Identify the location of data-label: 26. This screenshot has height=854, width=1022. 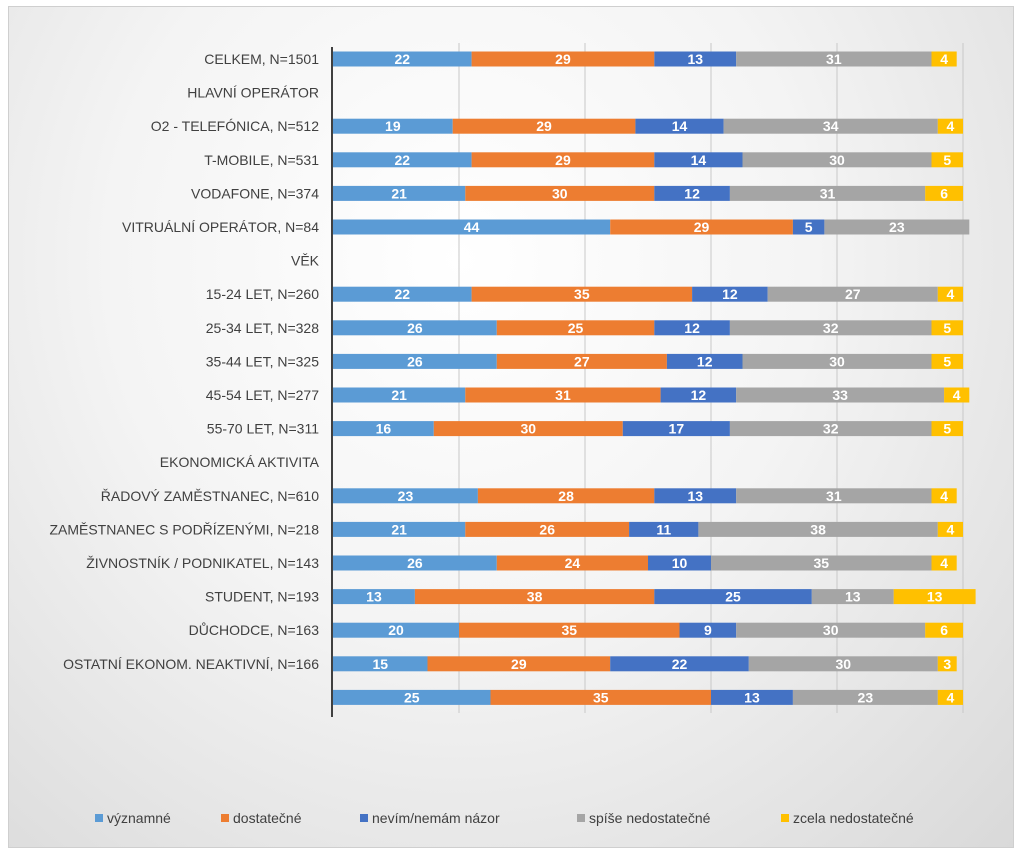
(547, 529).